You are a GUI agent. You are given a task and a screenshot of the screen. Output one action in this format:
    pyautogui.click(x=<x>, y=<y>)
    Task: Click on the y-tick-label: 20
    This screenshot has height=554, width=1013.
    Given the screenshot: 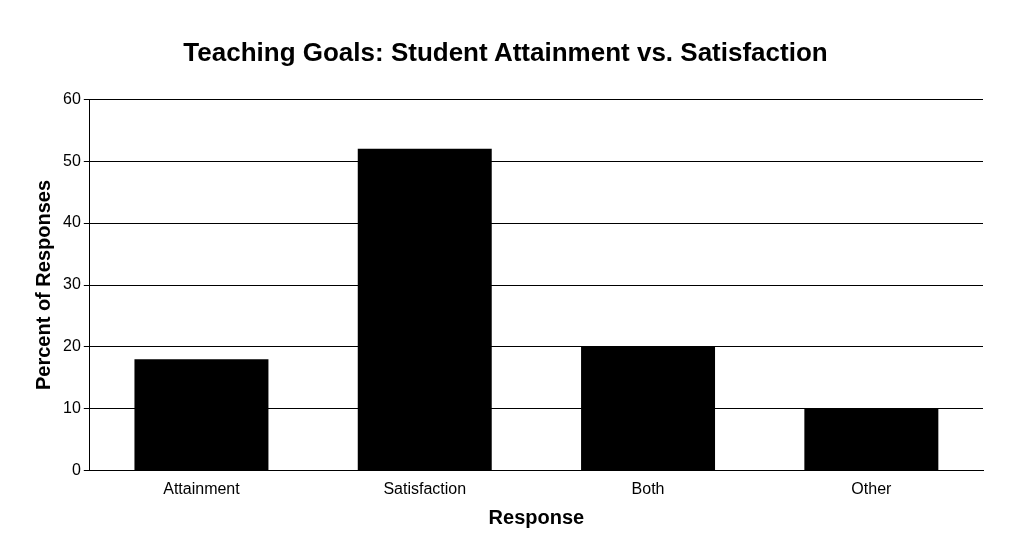 What is the action you would take?
    pyautogui.click(x=72, y=346)
    